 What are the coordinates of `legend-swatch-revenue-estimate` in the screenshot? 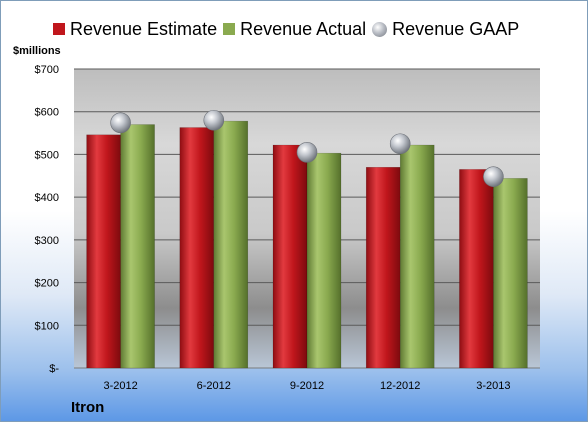 It's located at (59, 29).